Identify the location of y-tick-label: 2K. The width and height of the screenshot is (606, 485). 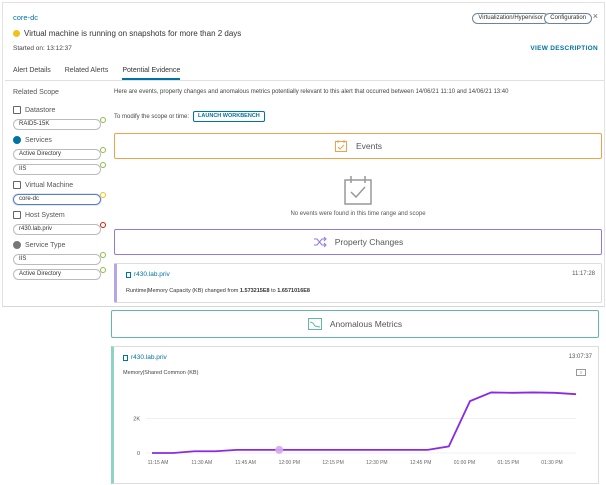
(136, 419).